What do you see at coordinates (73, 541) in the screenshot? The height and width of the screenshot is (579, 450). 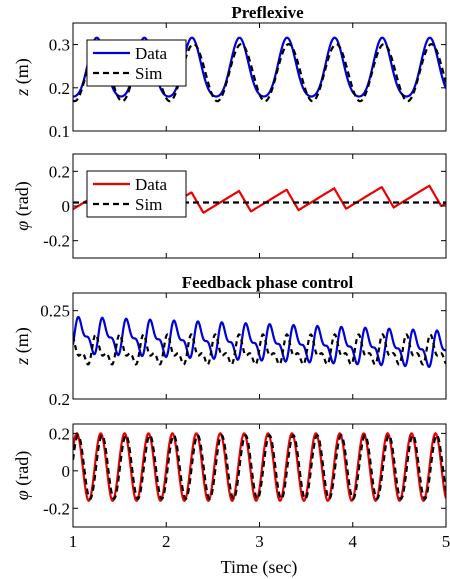 I see `x-tick-label: 1` at bounding box center [73, 541].